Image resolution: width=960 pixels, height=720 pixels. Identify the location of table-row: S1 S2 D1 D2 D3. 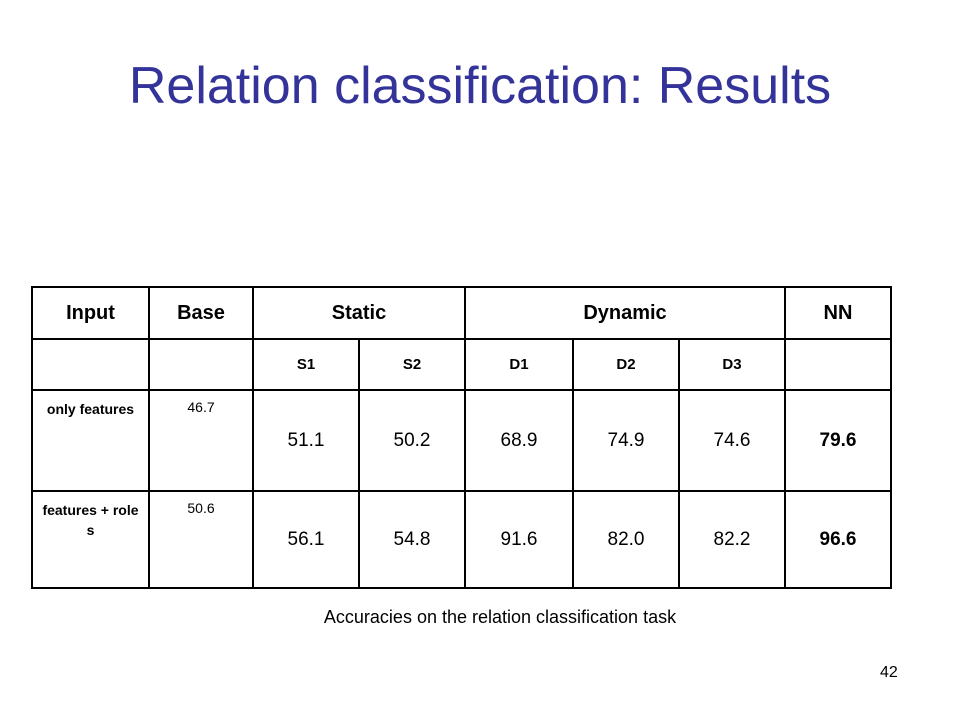
(461, 364).